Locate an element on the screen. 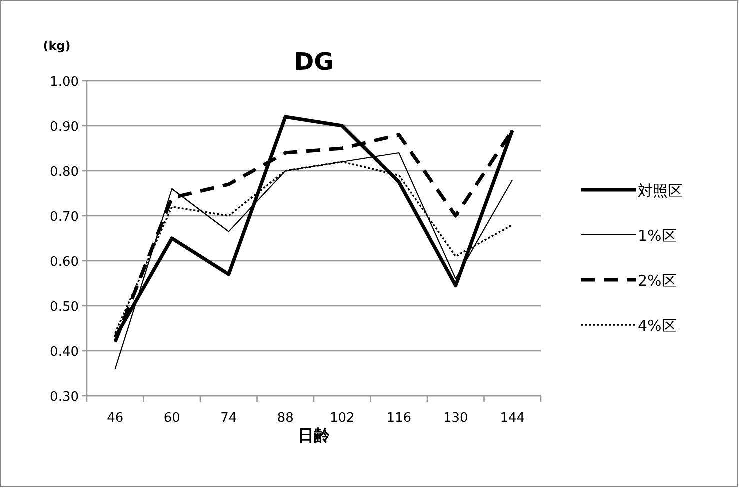 Image resolution: width=739 pixels, height=488 pixels. y-tick-label: 0.40 is located at coordinates (64, 352).